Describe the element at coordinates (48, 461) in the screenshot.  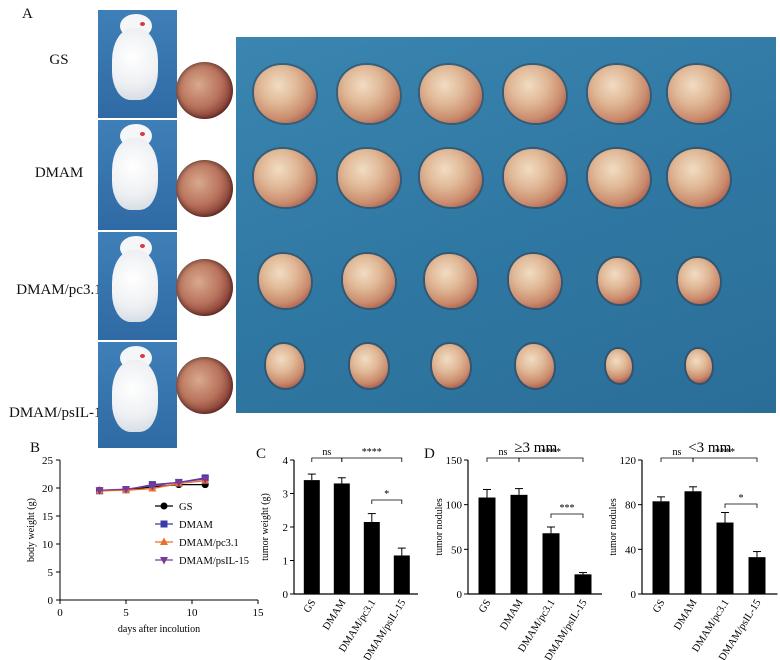
I see `y-tick-label: 25` at that location.